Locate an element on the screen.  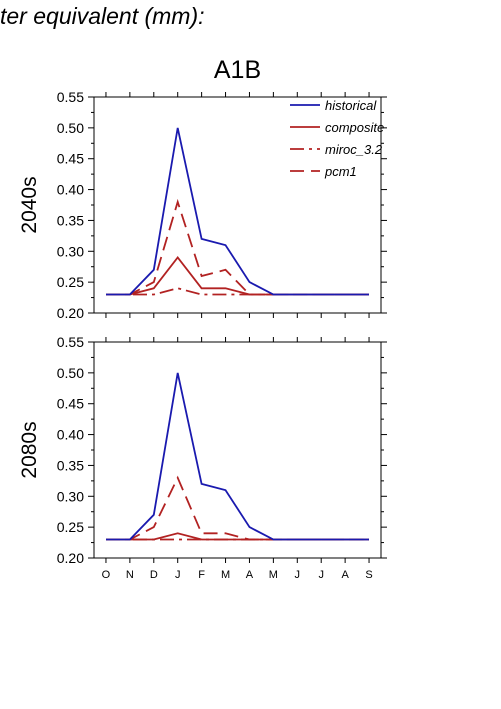
x-tick-label: O is located at coordinates (106, 575).